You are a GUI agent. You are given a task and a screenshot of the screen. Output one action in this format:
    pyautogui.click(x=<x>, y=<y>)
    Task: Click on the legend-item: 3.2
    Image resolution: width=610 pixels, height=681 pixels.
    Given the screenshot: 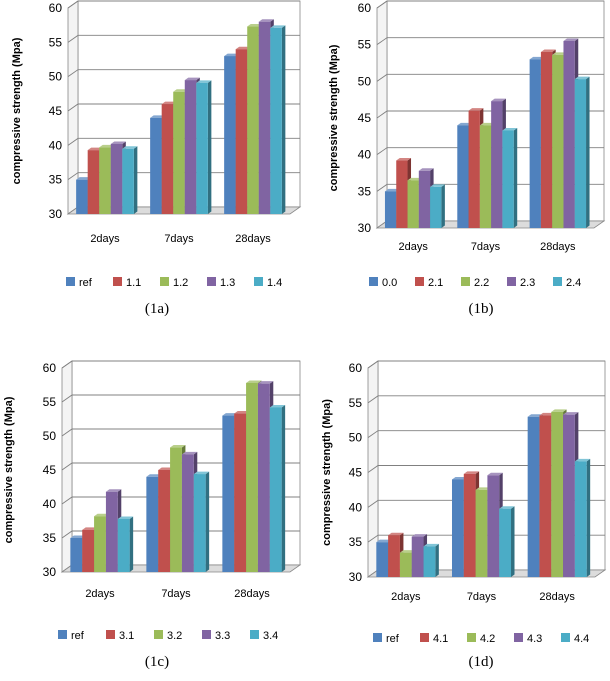 What is the action you would take?
    pyautogui.click(x=168, y=636)
    